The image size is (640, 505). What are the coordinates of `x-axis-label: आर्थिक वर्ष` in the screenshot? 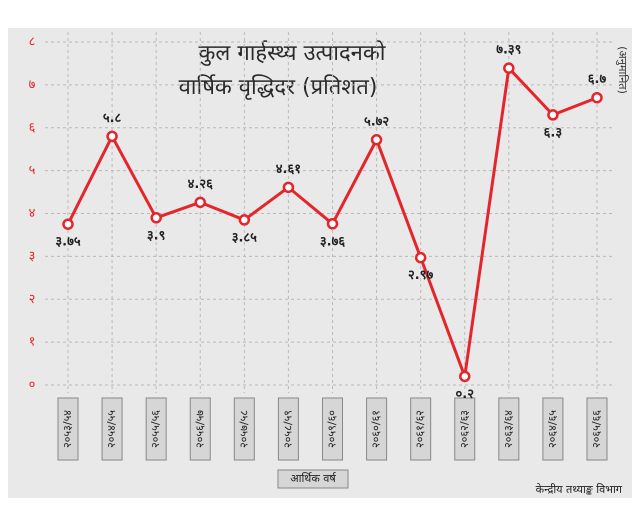 It's located at (313, 478).